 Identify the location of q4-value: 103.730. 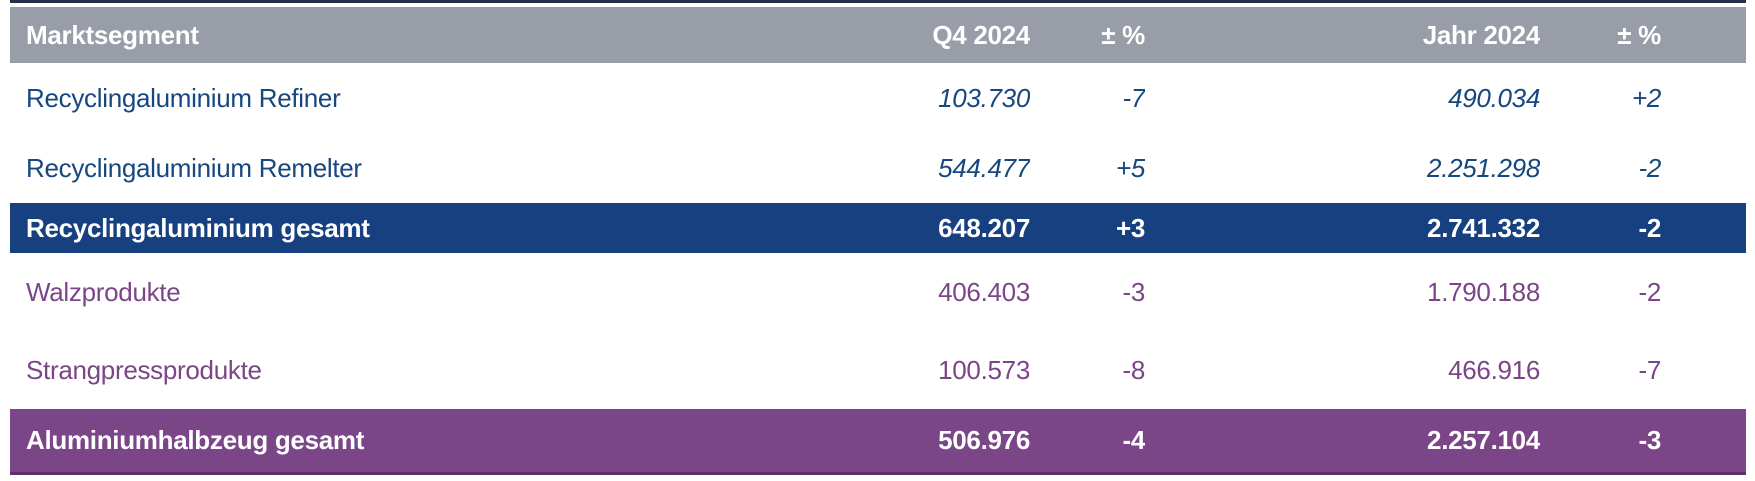
(984, 97).